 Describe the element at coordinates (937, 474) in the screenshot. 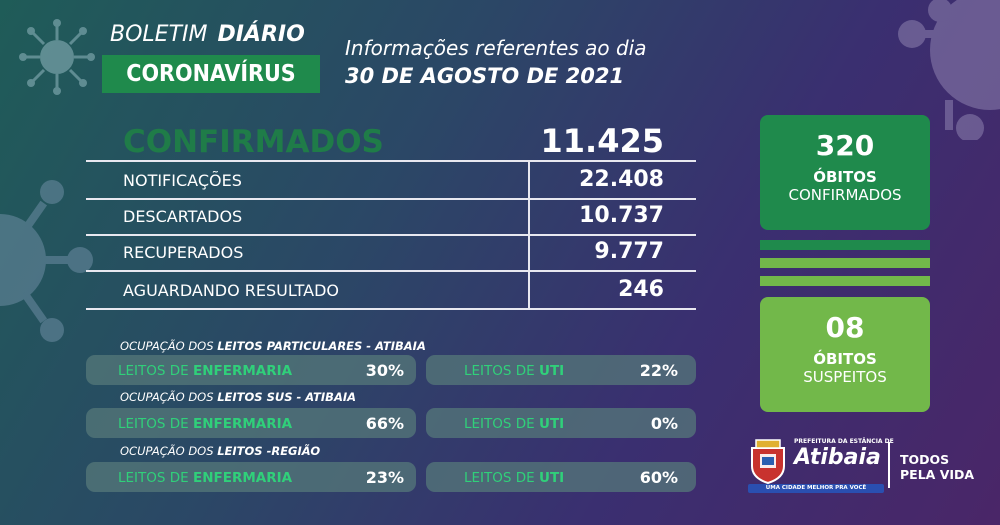

I see `todos-line2: PELA VIDA` at that location.